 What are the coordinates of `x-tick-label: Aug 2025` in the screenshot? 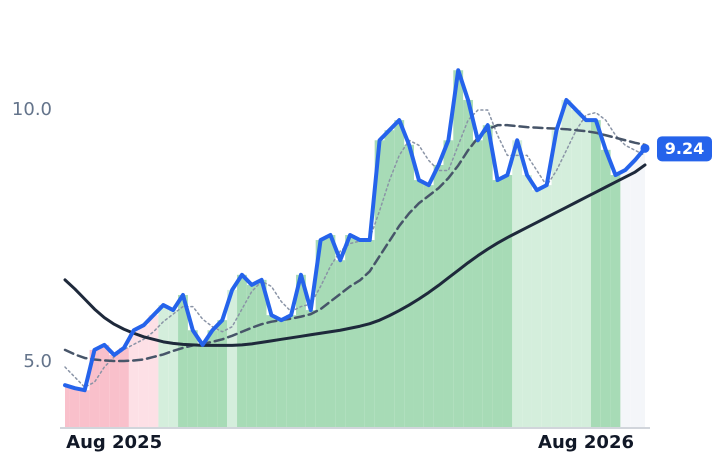 It's located at (114, 442).